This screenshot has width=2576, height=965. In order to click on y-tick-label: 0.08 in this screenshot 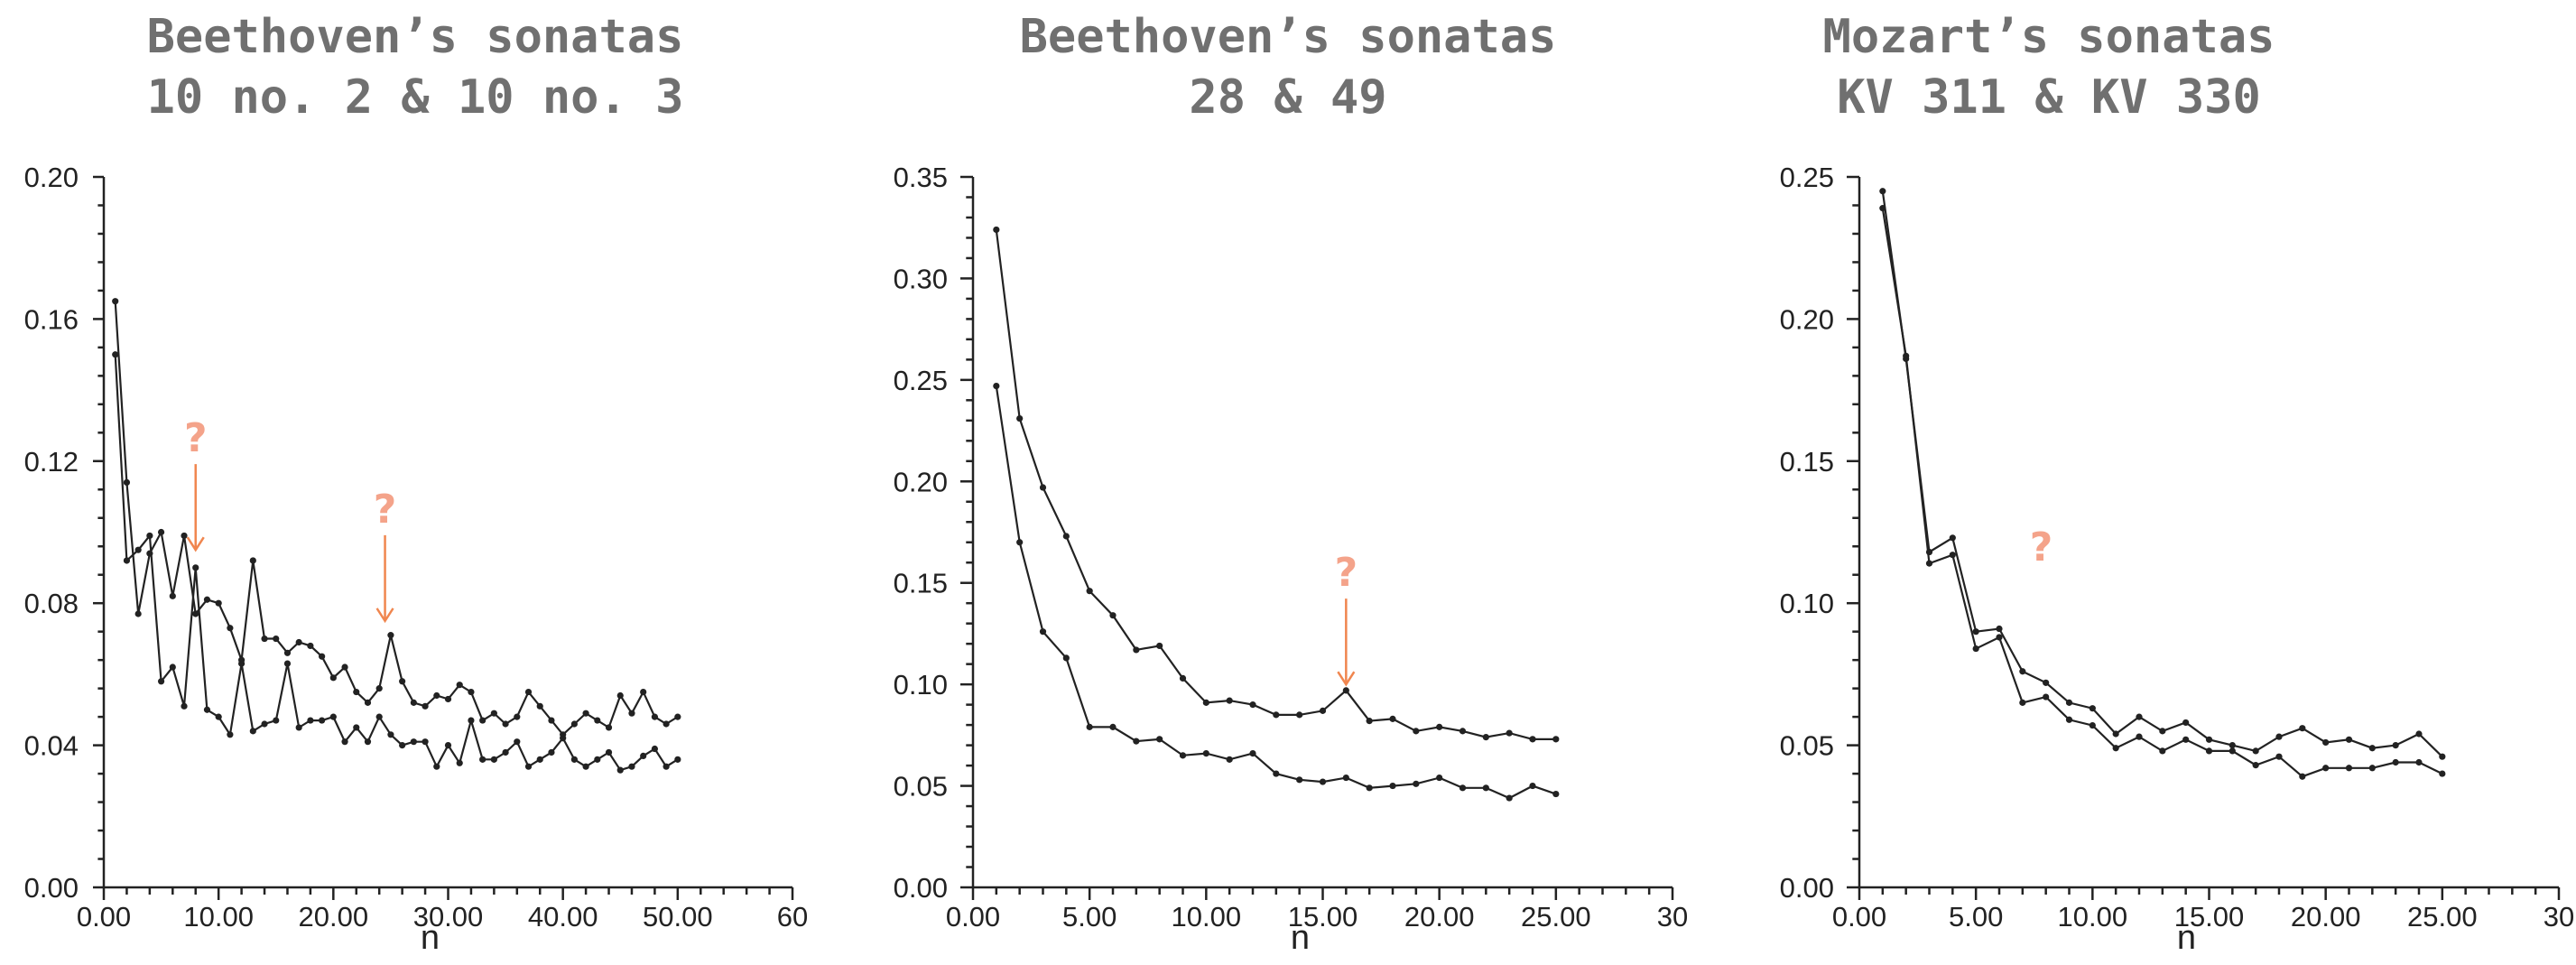, I will do `click(51, 603)`.